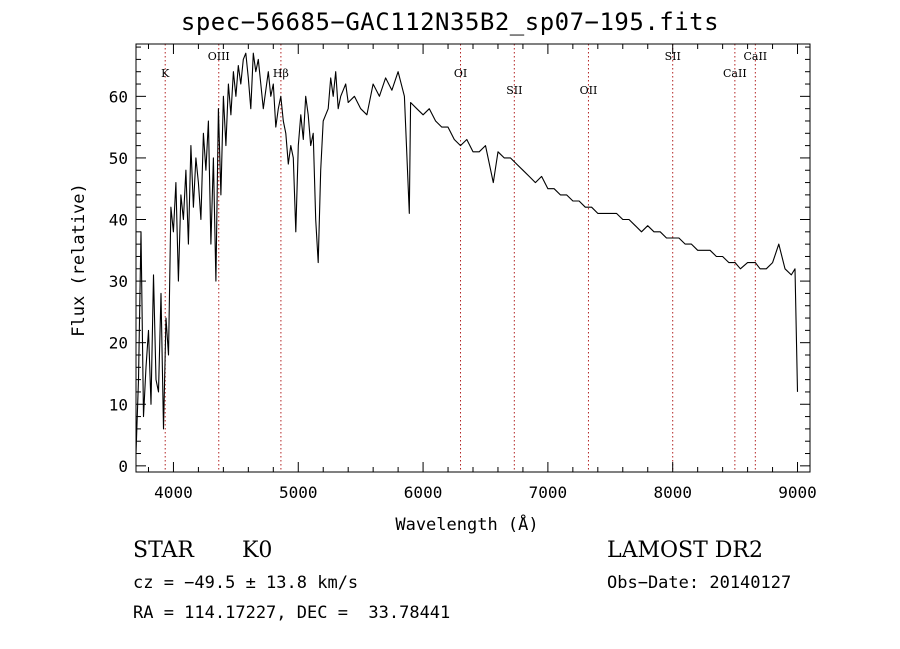  Describe the element at coordinates (797, 492) in the screenshot. I see `x-tick-label: 9000` at that location.